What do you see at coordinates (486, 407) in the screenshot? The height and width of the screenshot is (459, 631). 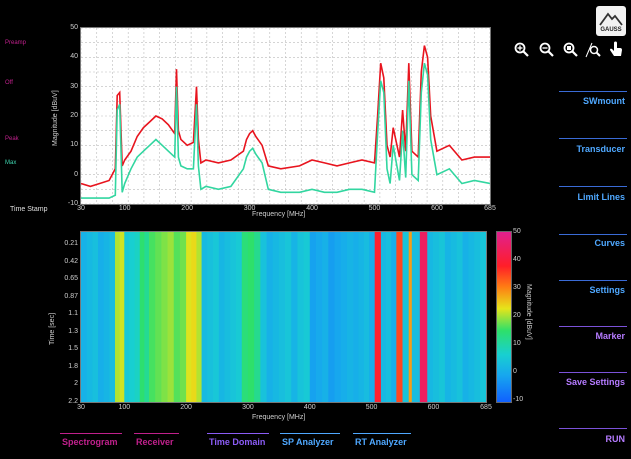 I see `x-tick-label: 685` at bounding box center [486, 407].